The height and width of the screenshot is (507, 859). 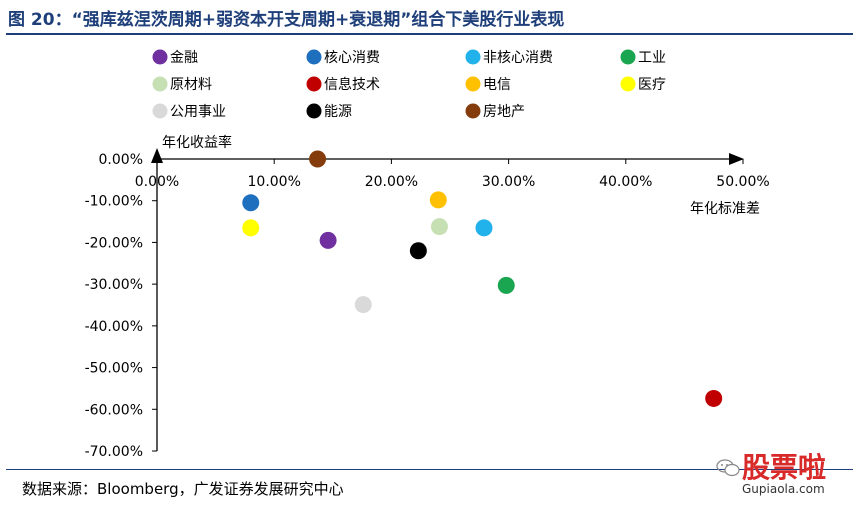 I want to click on x-tick-label: 10.00%, so click(x=274, y=182).